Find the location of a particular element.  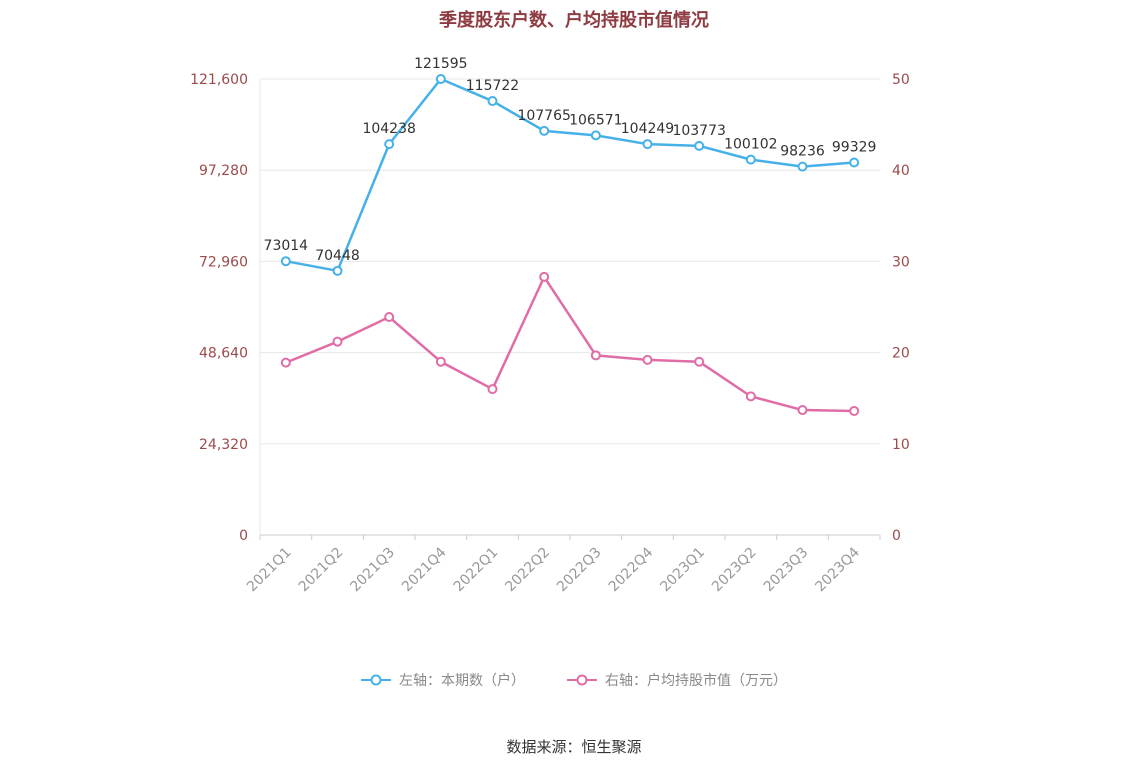

right-axis-tick-label: 20 is located at coordinates (901, 354).